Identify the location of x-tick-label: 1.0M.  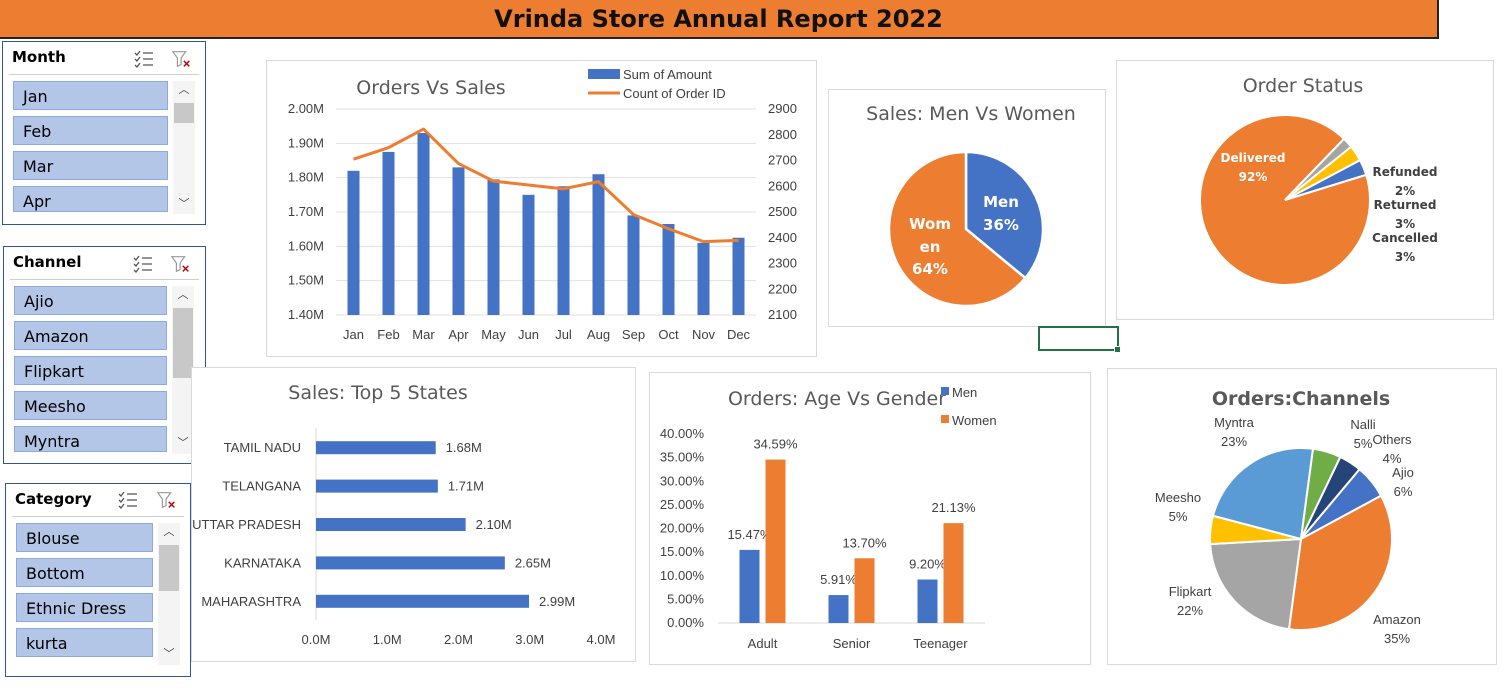
(387, 639).